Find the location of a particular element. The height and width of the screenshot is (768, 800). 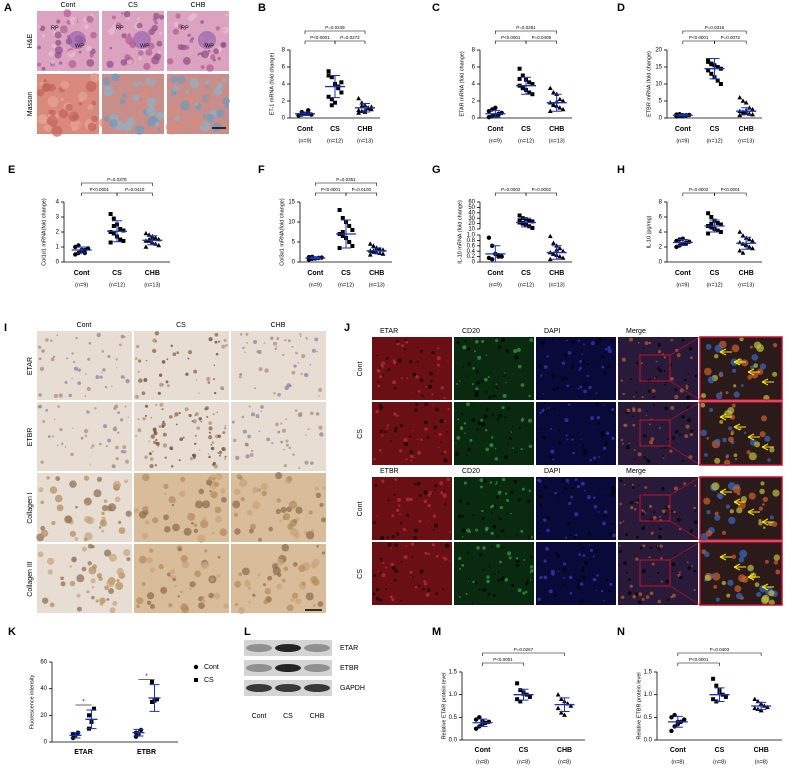

error-bar is located at coordinates (682, 115).